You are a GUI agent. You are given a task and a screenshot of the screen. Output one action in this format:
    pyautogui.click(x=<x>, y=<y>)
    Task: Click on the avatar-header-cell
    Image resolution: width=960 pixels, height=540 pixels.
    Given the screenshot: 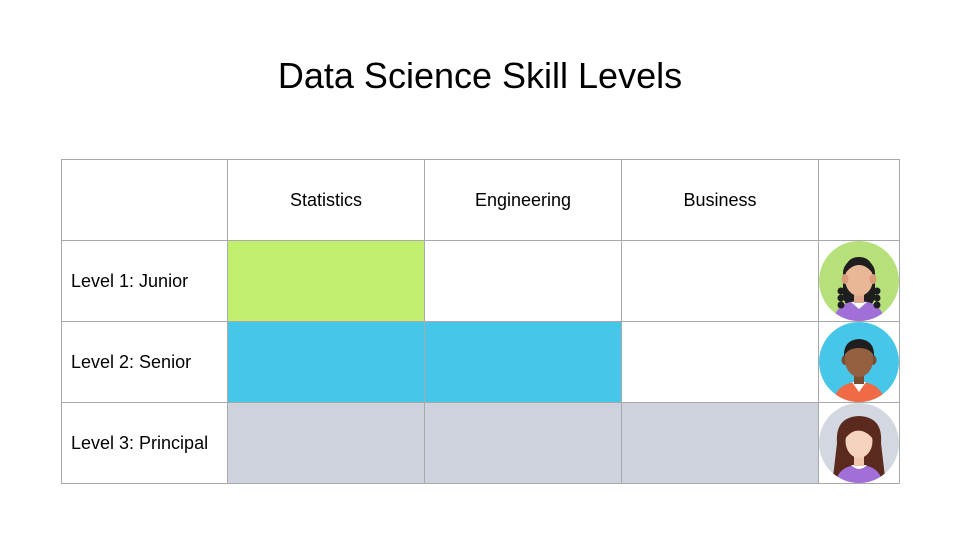 What is the action you would take?
    pyautogui.click(x=859, y=200)
    